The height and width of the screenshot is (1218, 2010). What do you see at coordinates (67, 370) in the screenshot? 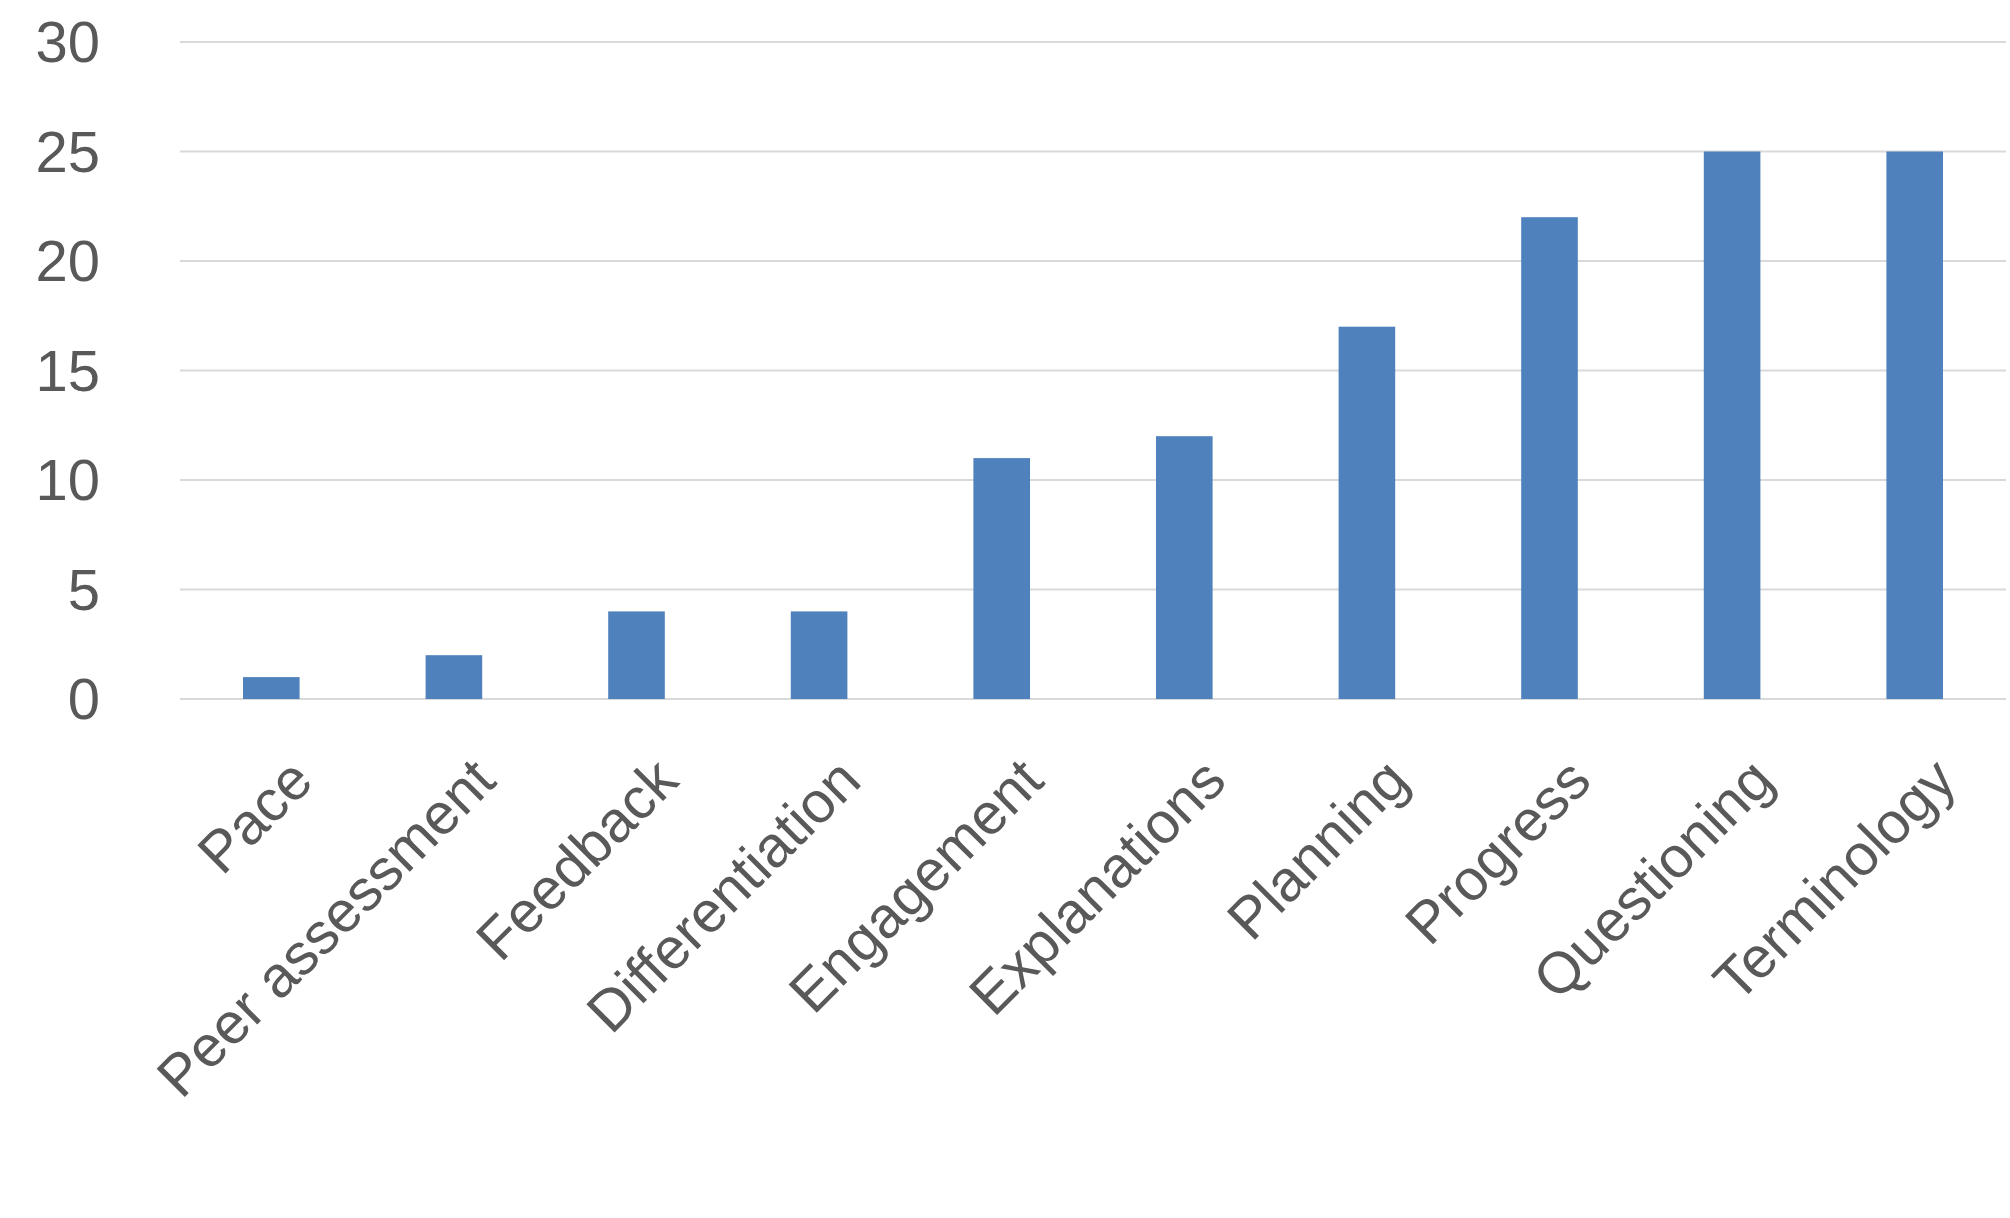
I see `y-tick-label: 15` at bounding box center [67, 370].